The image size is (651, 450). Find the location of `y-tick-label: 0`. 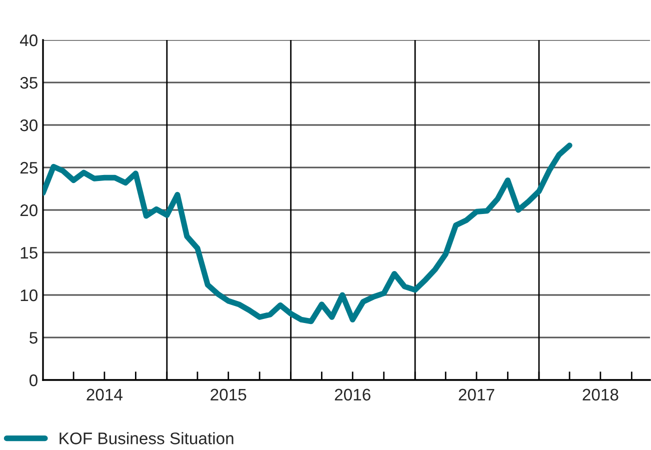

y-tick-label: 0 is located at coordinates (34, 380).